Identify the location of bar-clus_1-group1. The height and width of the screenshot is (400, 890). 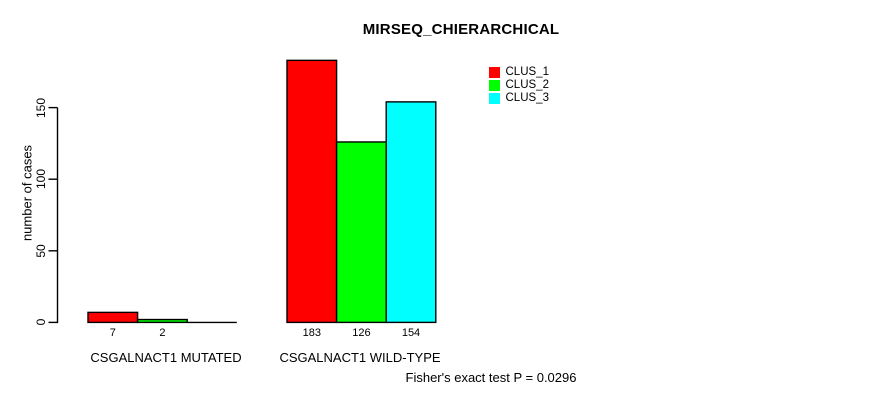
(113, 317).